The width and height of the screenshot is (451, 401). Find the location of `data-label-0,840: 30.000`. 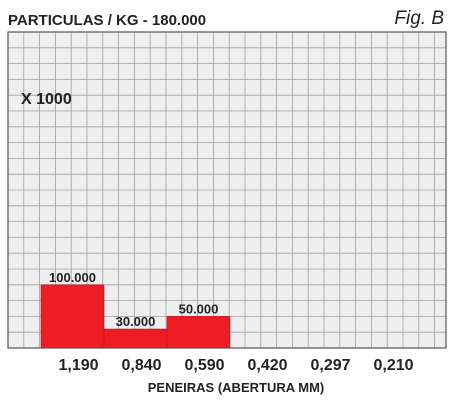

data-label-0,840: 30.000 is located at coordinates (136, 321).